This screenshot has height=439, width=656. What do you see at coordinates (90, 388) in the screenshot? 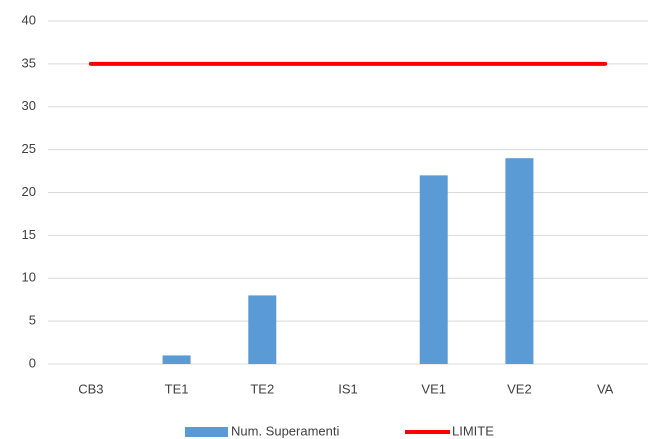
I see `x-tick-label: CB3` at bounding box center [90, 388].